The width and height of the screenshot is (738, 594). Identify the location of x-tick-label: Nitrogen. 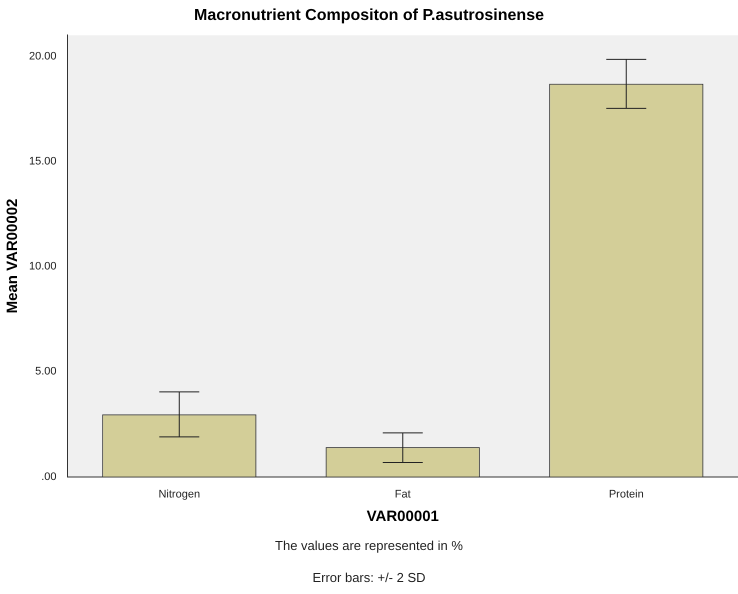
(179, 494).